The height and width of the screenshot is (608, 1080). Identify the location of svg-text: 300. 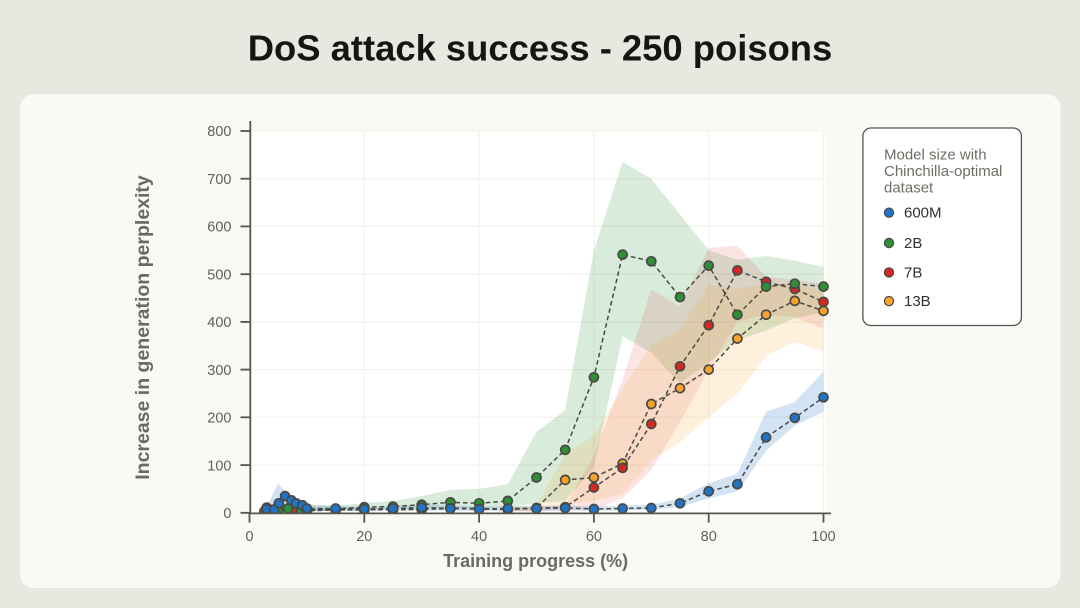
(219, 371).